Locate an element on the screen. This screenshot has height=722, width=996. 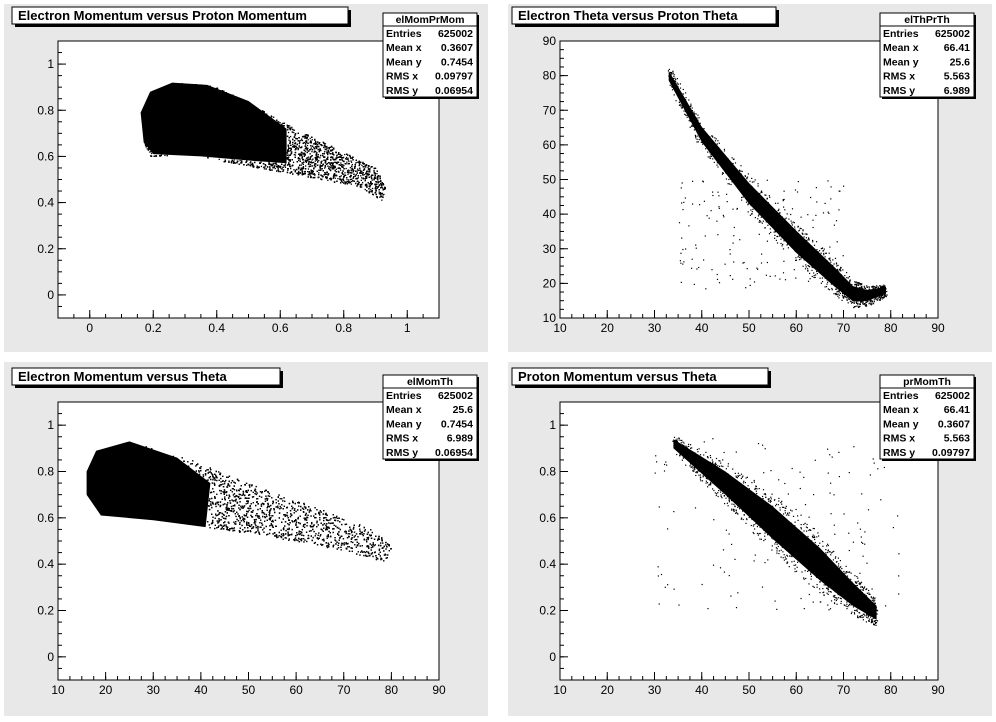
stats-key: RMS y is located at coordinates (899, 91).